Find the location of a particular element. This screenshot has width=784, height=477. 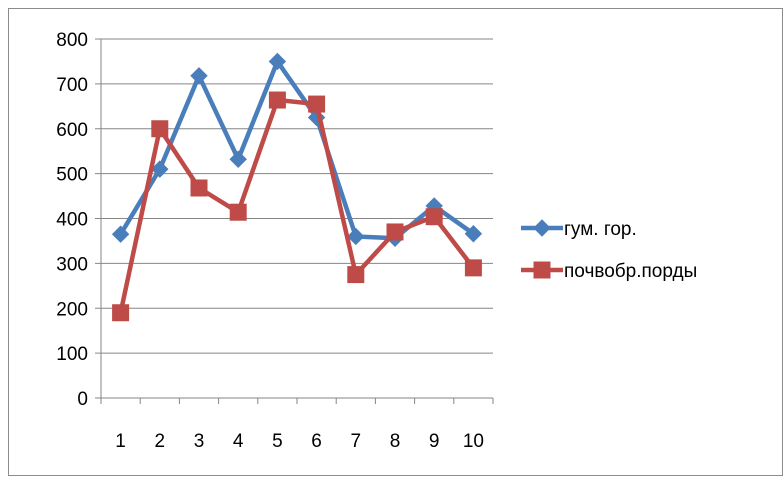

y-tick-label: 100 is located at coordinates (72, 354).